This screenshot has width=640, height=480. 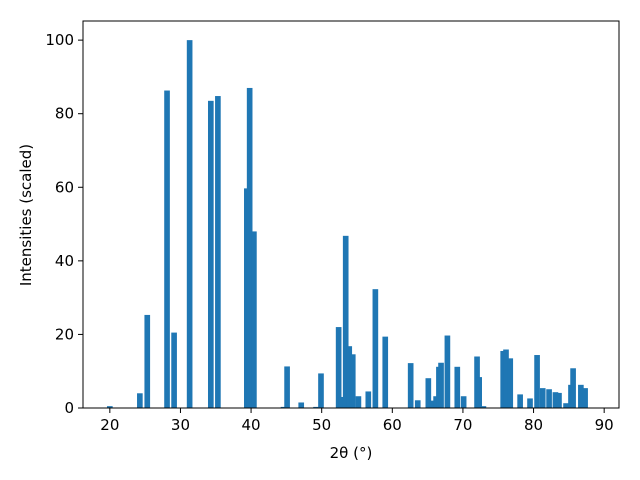 I want to click on x-axis-label: 2θ (°), so click(x=351, y=453).